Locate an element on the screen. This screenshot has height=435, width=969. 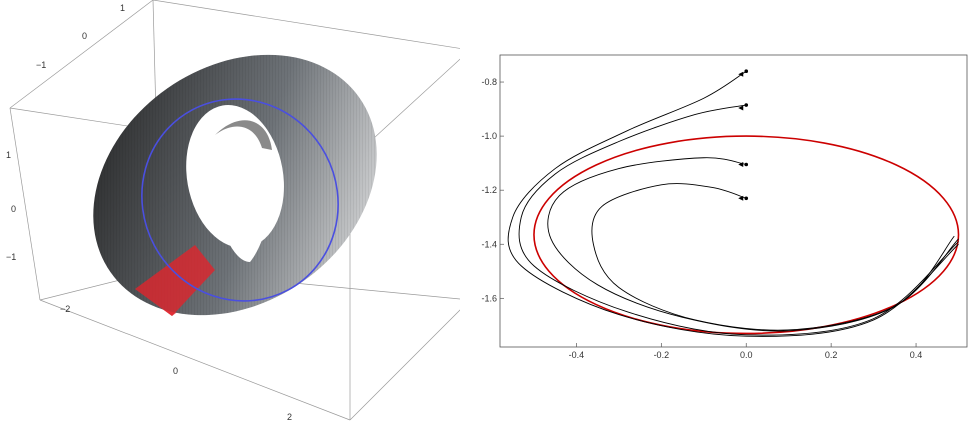
left-tick-label: −1 is located at coordinates (11, 257).